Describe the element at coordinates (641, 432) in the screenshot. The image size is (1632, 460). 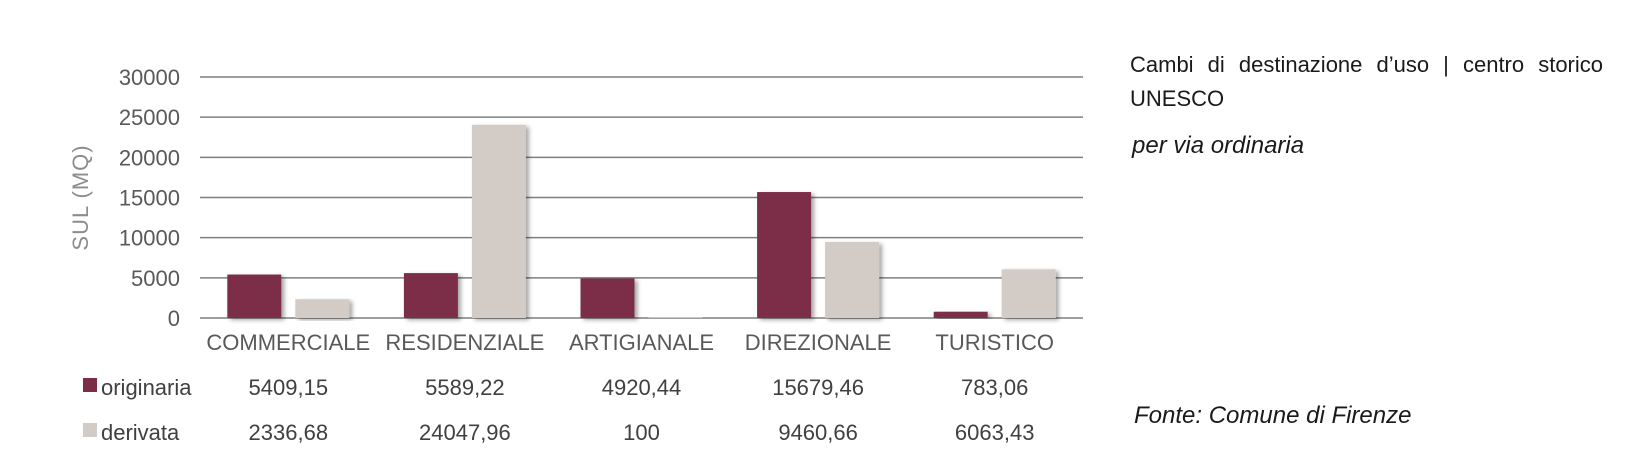
I see `table-cell-derivata: 100` at that location.